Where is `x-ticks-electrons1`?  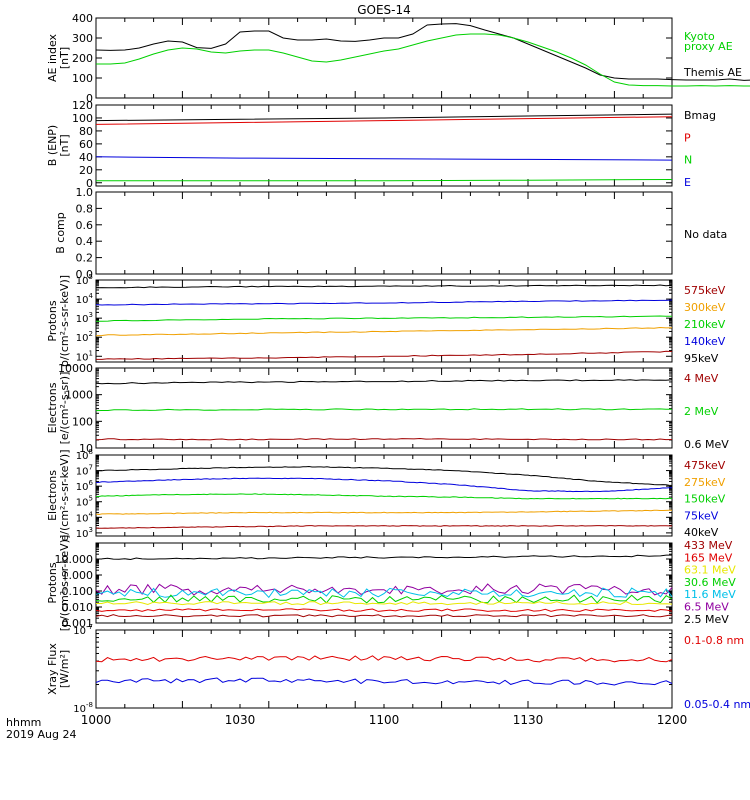
x-ticks-electrons1 is located at coordinates (384, 408).